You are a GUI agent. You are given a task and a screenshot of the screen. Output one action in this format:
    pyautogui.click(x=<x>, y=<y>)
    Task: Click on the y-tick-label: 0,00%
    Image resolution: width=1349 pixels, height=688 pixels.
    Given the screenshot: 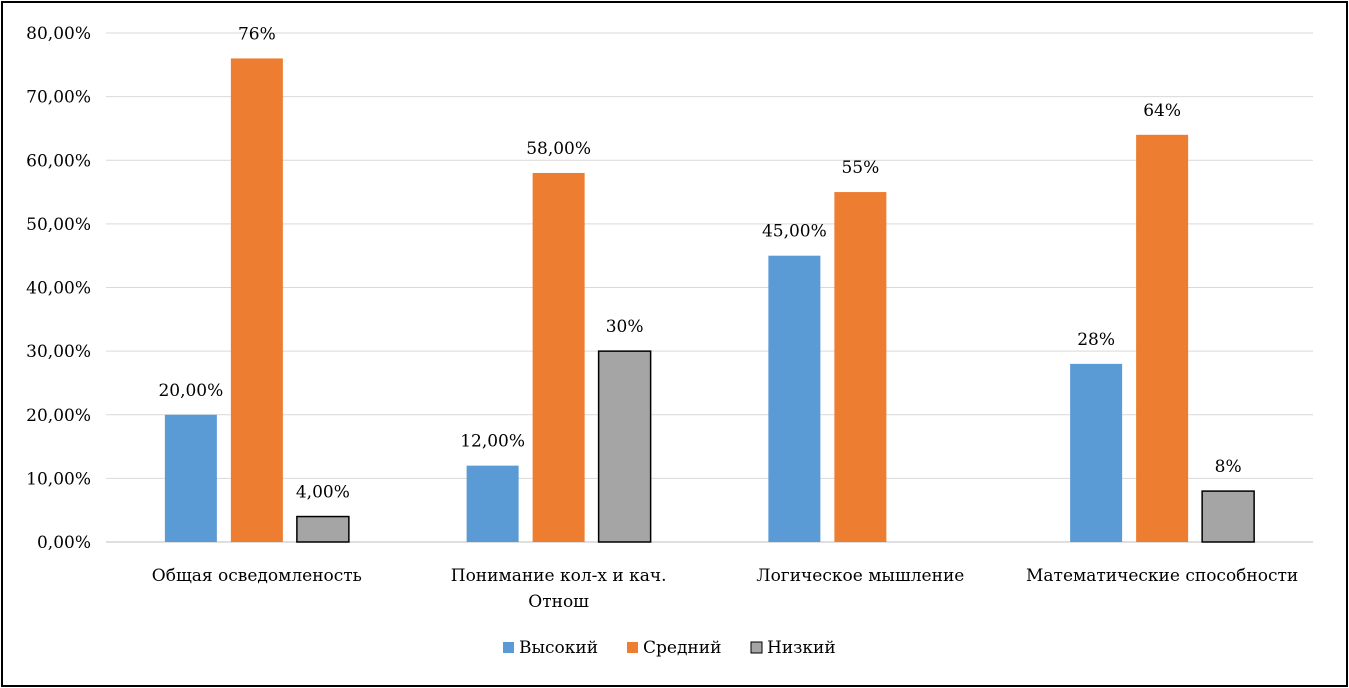 What is the action you would take?
    pyautogui.click(x=64, y=543)
    